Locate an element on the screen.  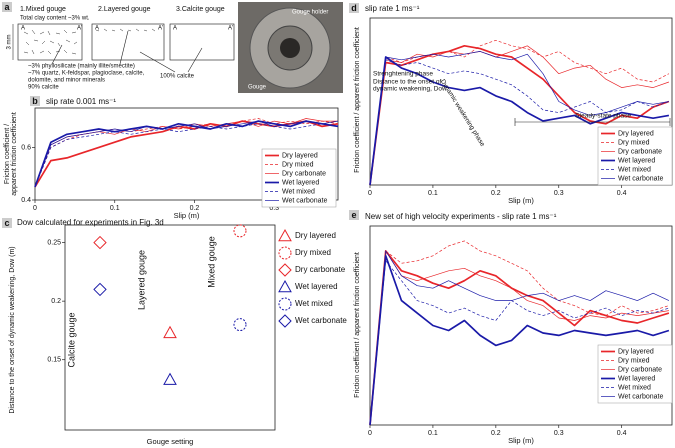
x-axis-label: Gouge setting is located at coordinates (170, 441).